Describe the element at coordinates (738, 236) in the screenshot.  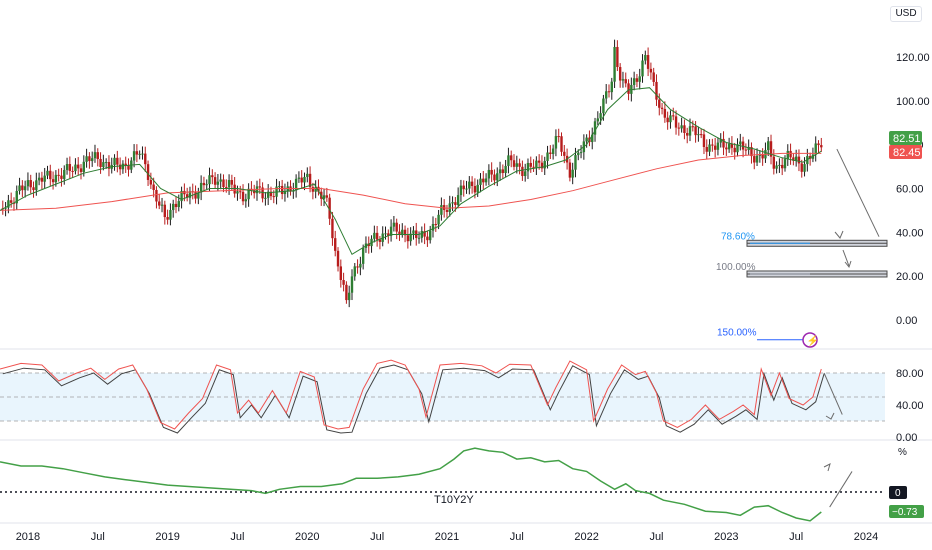
I see `fib-label: 78.60%` at that location.